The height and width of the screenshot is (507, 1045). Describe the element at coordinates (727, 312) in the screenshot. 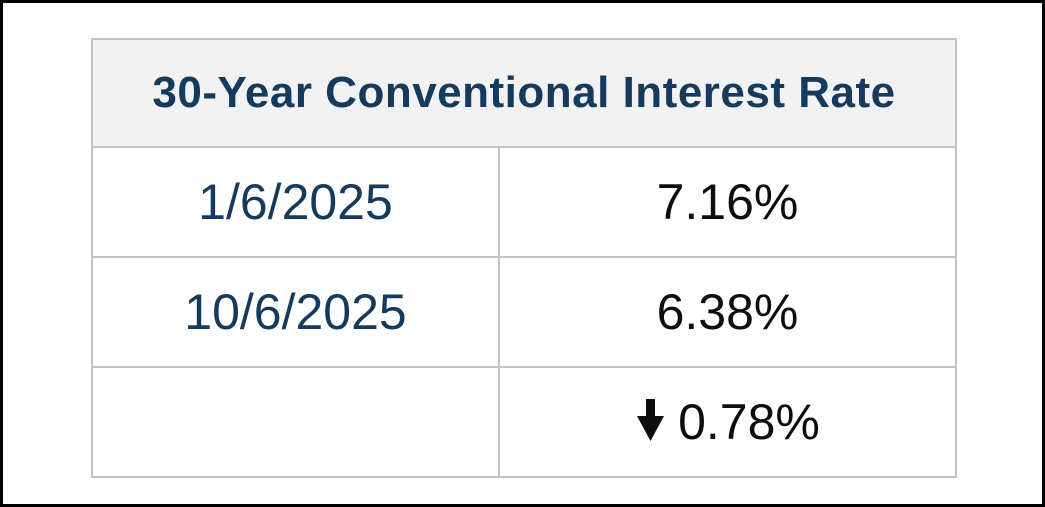

I see `rate-cell-2: 6.38%` at that location.